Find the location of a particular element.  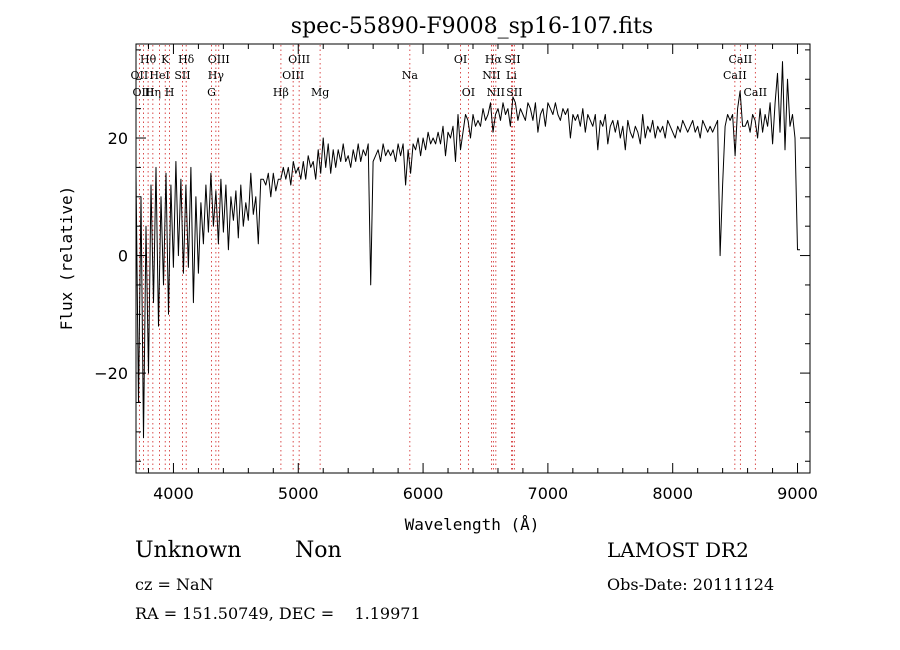

line-marker-label: G is located at coordinates (211, 92).